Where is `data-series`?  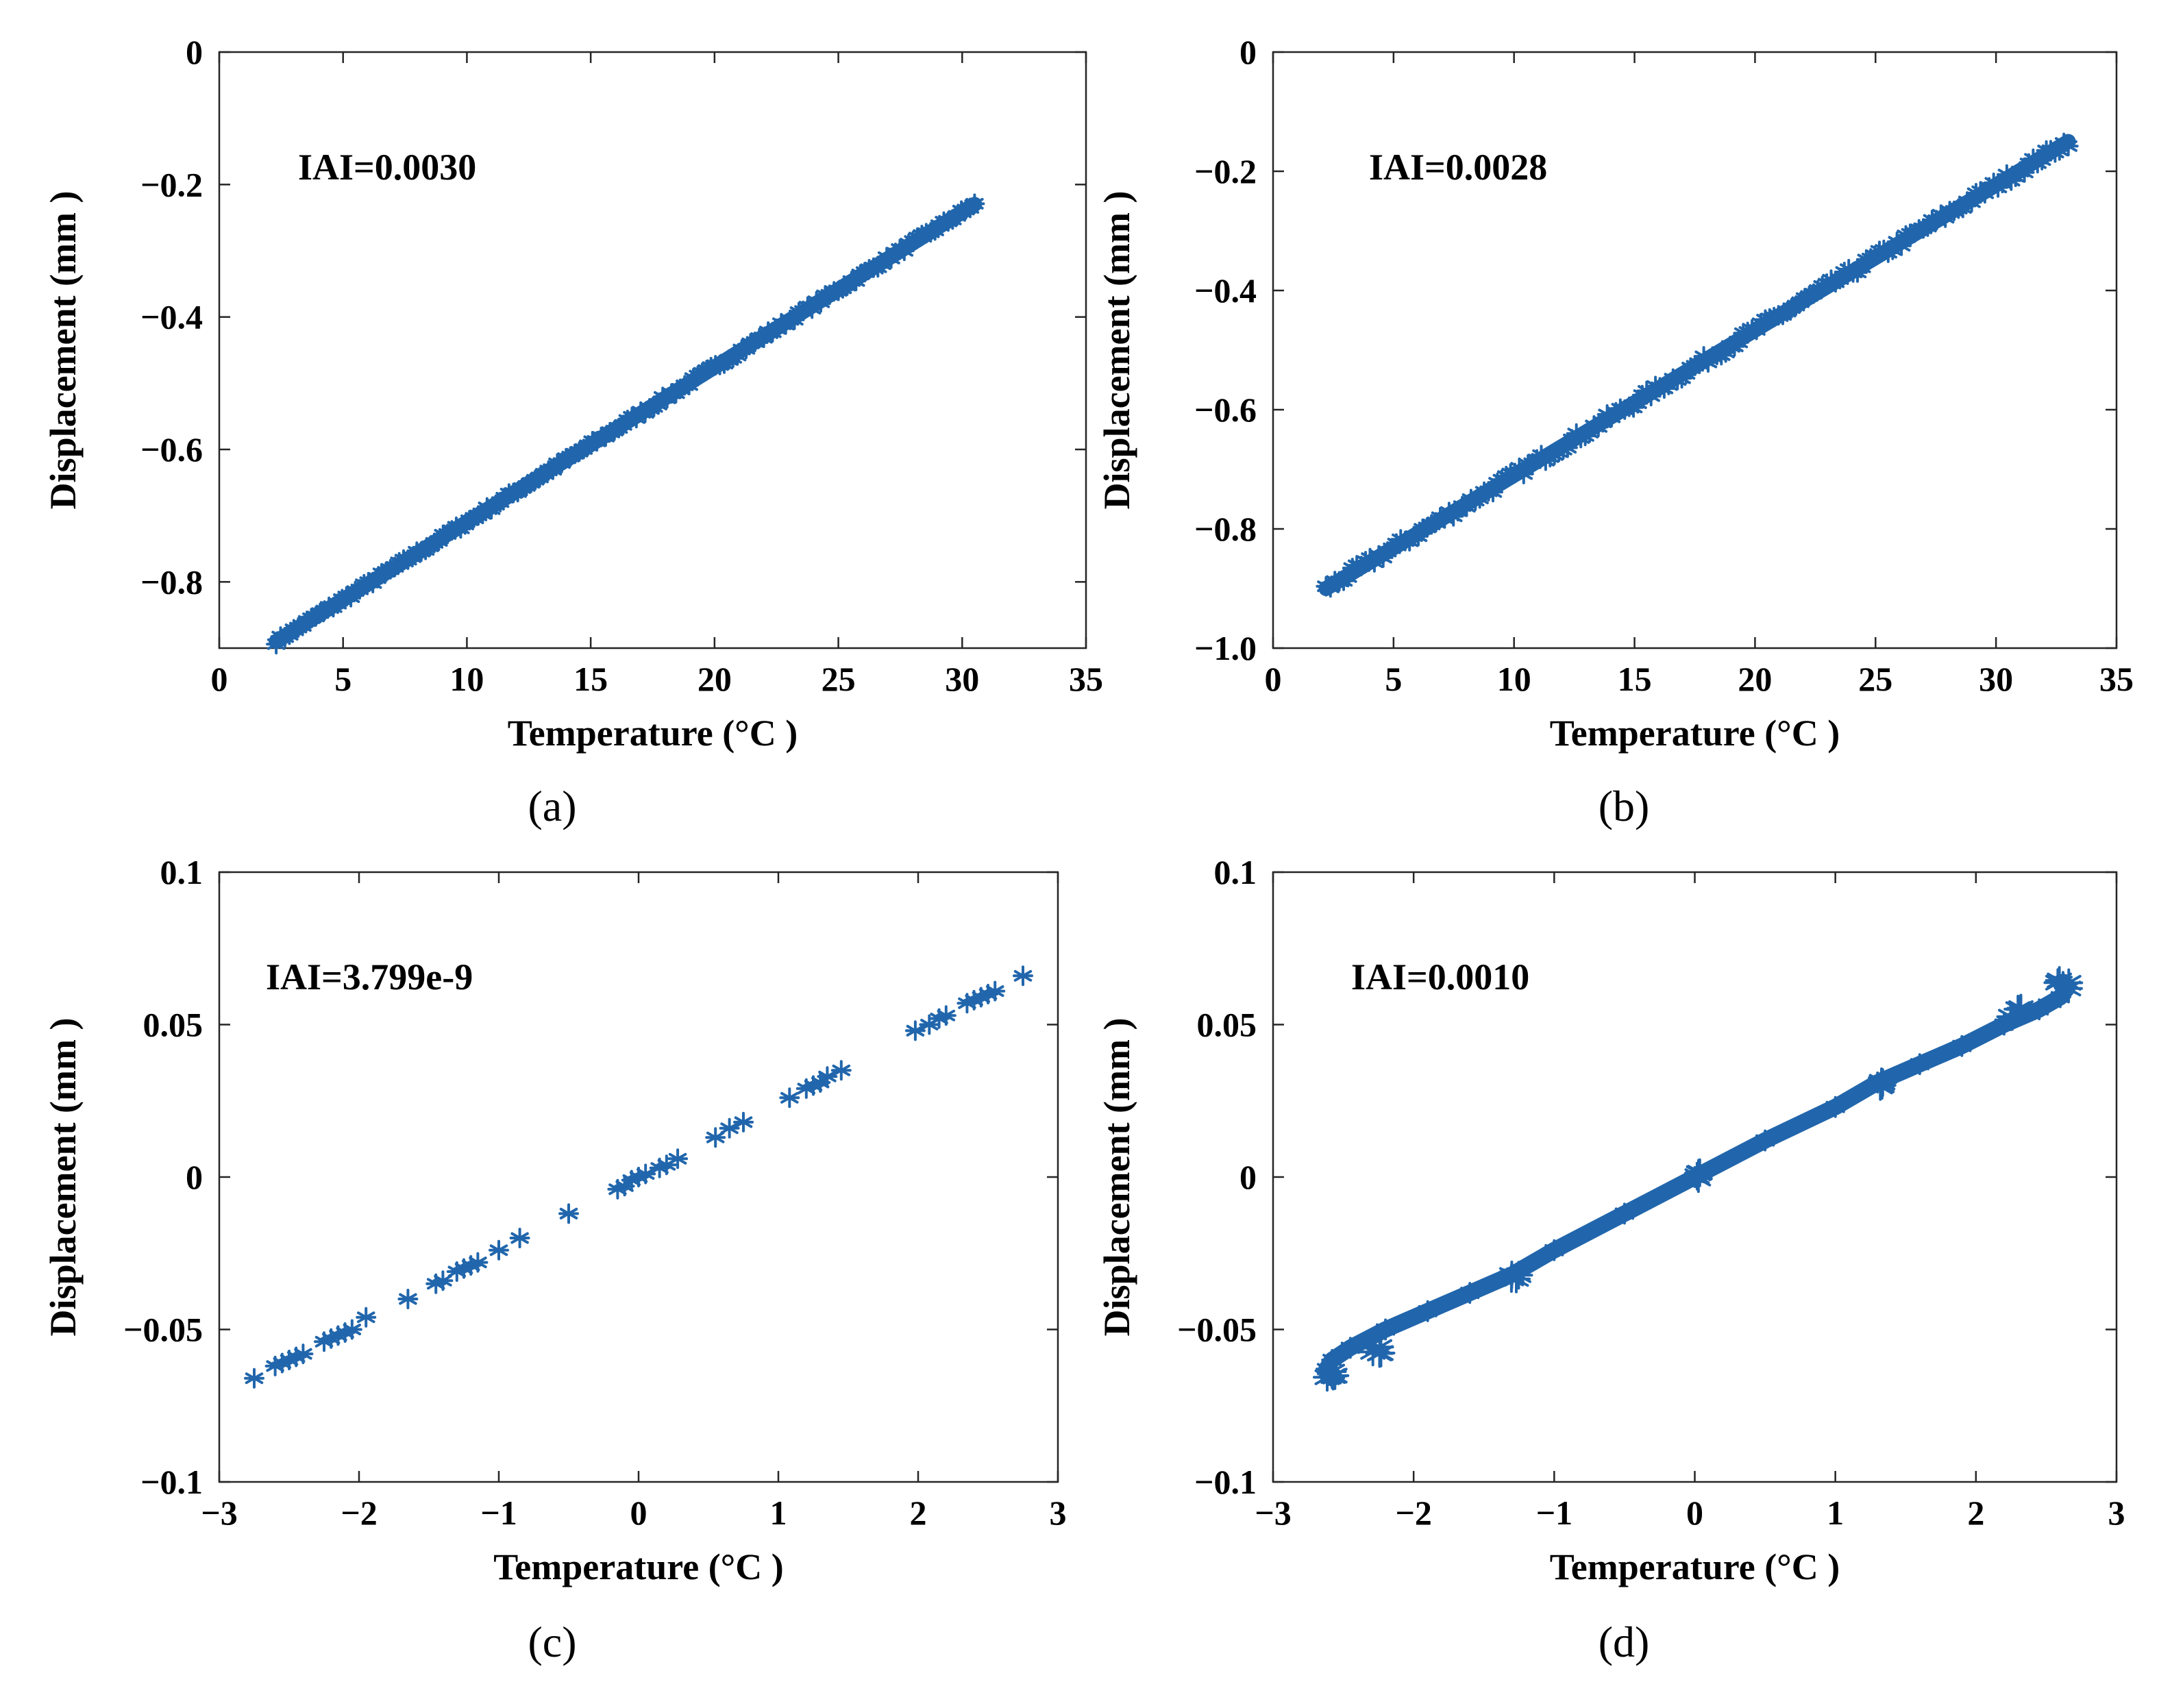
data-series is located at coordinates (639, 1177).